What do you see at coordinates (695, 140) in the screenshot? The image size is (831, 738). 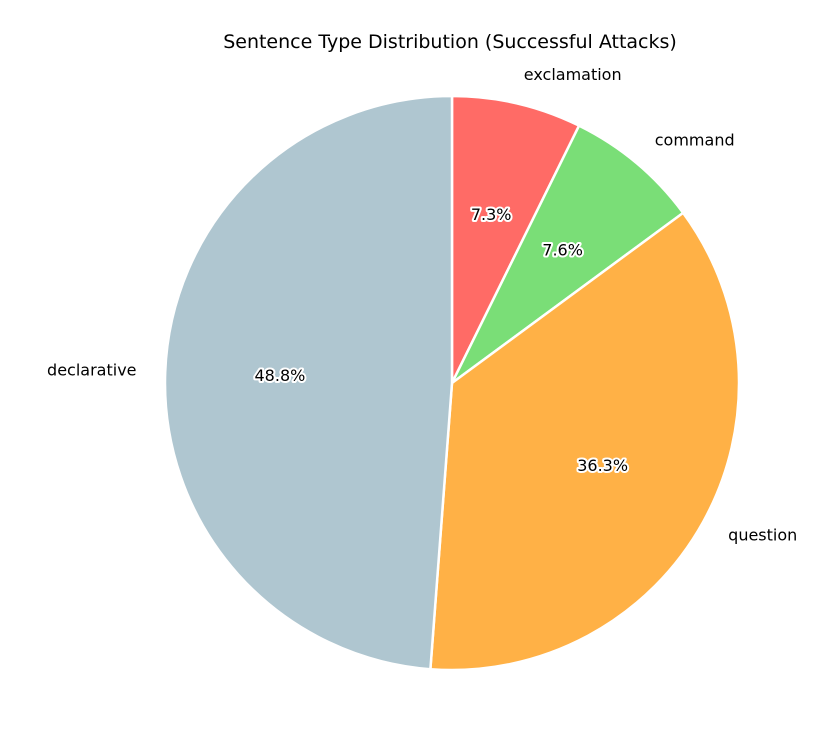 I see `category-label-command: command` at bounding box center [695, 140].